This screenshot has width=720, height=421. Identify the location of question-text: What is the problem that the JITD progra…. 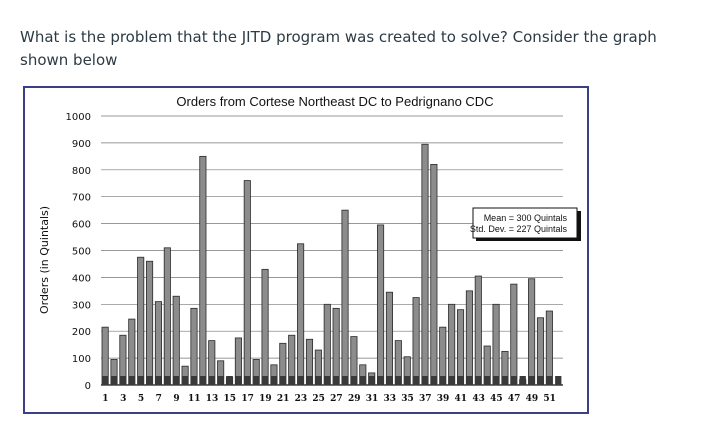
(338, 48).